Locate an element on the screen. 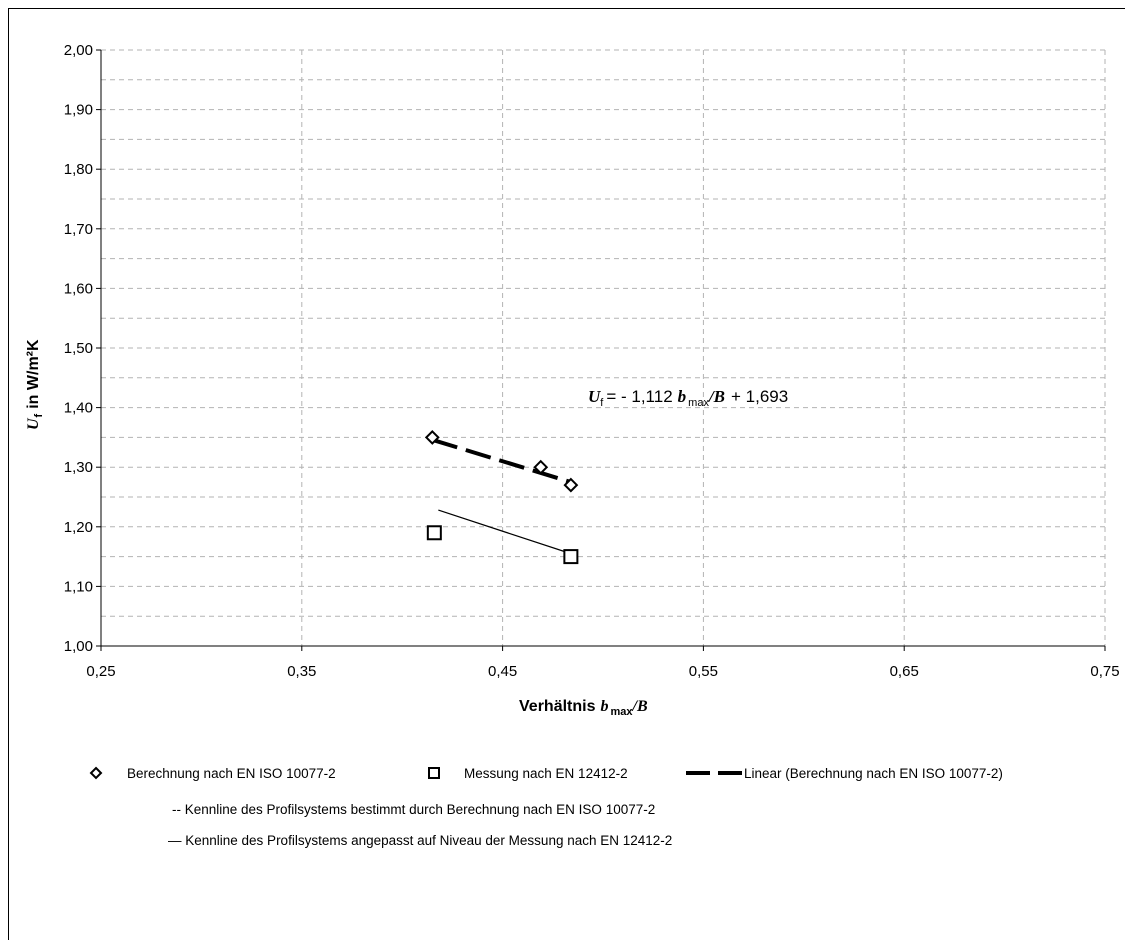 This screenshot has height=940, width=1125. y-tick-label: 1,90 is located at coordinates (78, 110).